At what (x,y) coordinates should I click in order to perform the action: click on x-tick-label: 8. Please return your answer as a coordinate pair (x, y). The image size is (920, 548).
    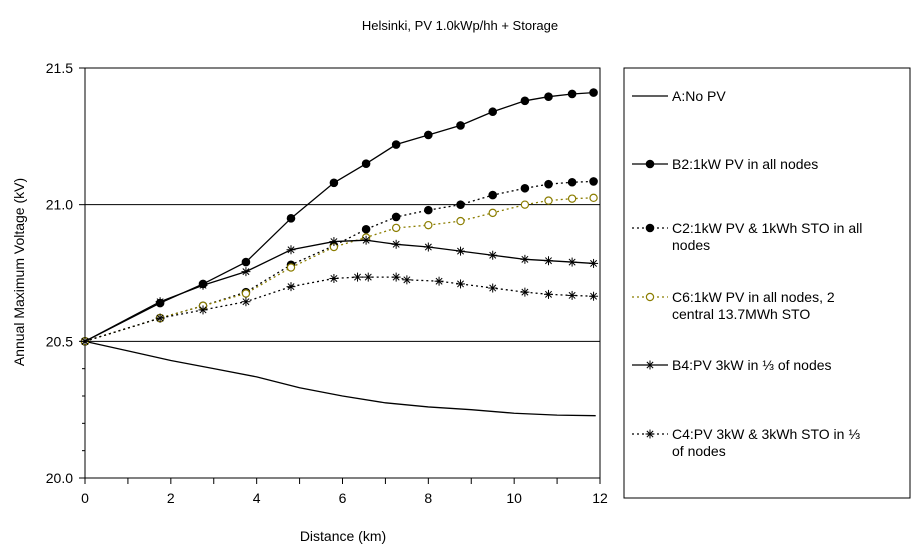
    Looking at the image, I should click on (428, 498).